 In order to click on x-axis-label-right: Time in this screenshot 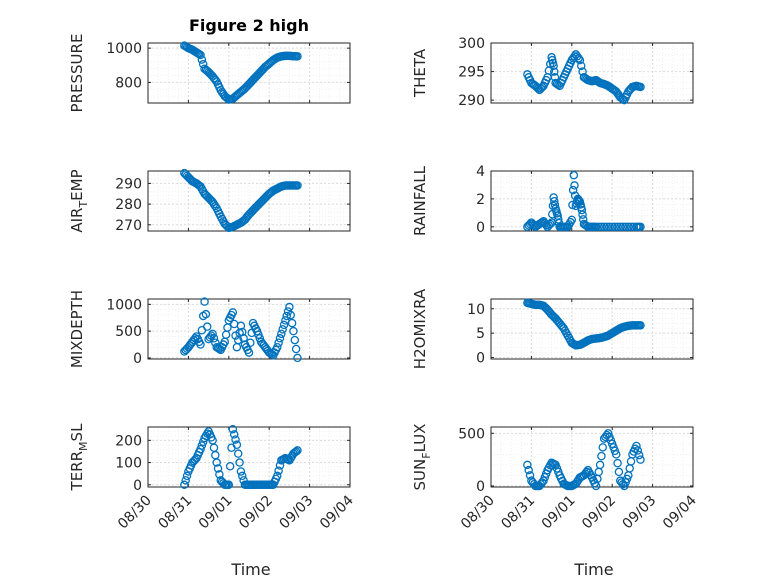, I will do `click(593, 569)`.